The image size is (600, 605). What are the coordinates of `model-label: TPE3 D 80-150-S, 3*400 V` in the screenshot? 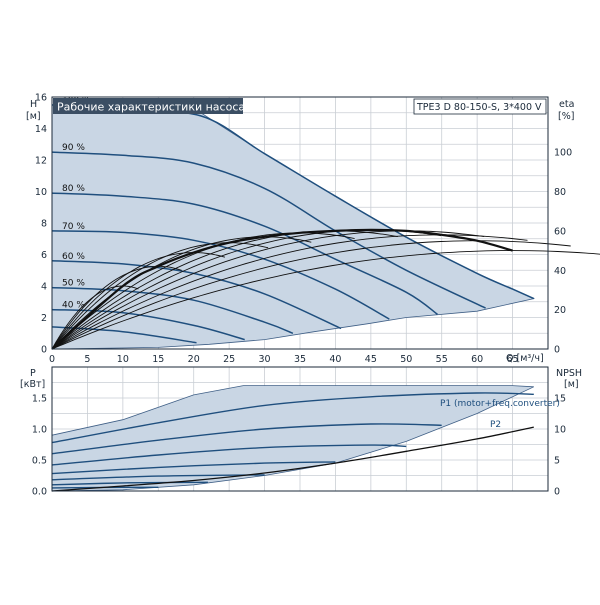 It's located at (479, 107).